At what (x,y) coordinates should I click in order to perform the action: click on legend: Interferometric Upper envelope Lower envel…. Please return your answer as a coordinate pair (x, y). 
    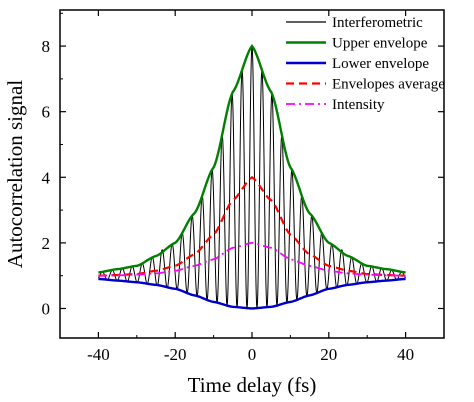
    Looking at the image, I should click on (365, 64).